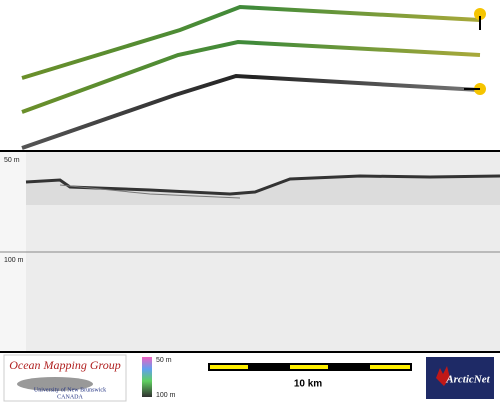 This screenshot has height=404, width=500. Describe the element at coordinates (164, 360) in the screenshot. I see `color-scale-label: 50 m` at that location.